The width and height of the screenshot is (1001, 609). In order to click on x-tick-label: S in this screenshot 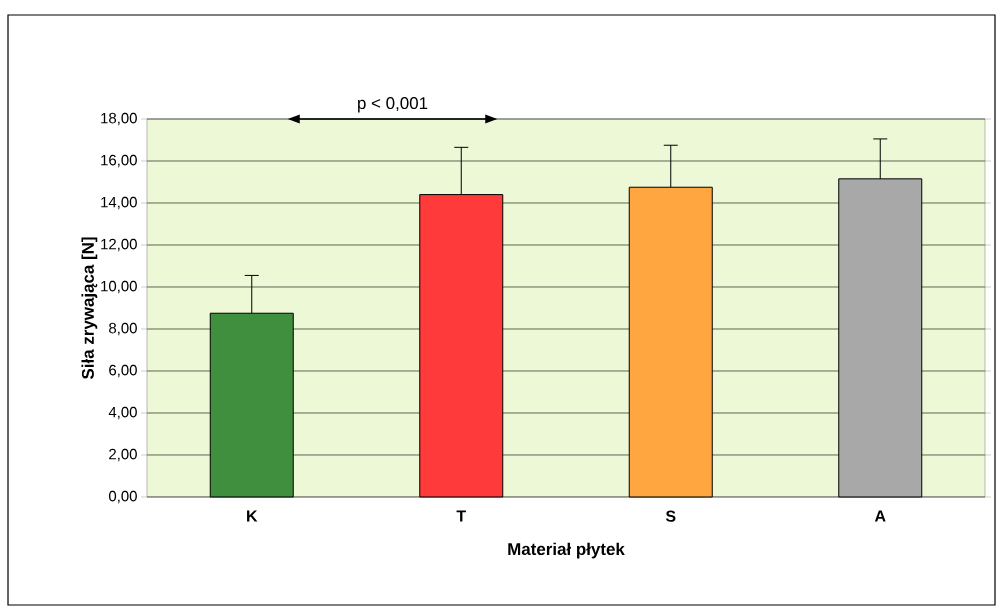, I will do `click(670, 516)`.